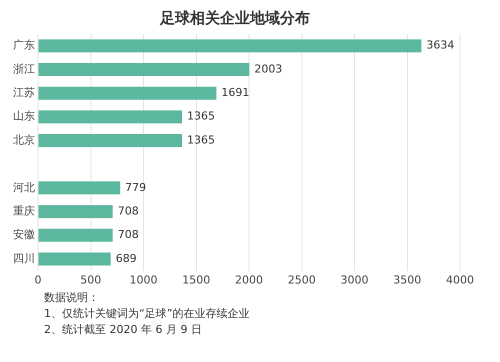  I want to click on y-tick-label: 河北, so click(24, 187).